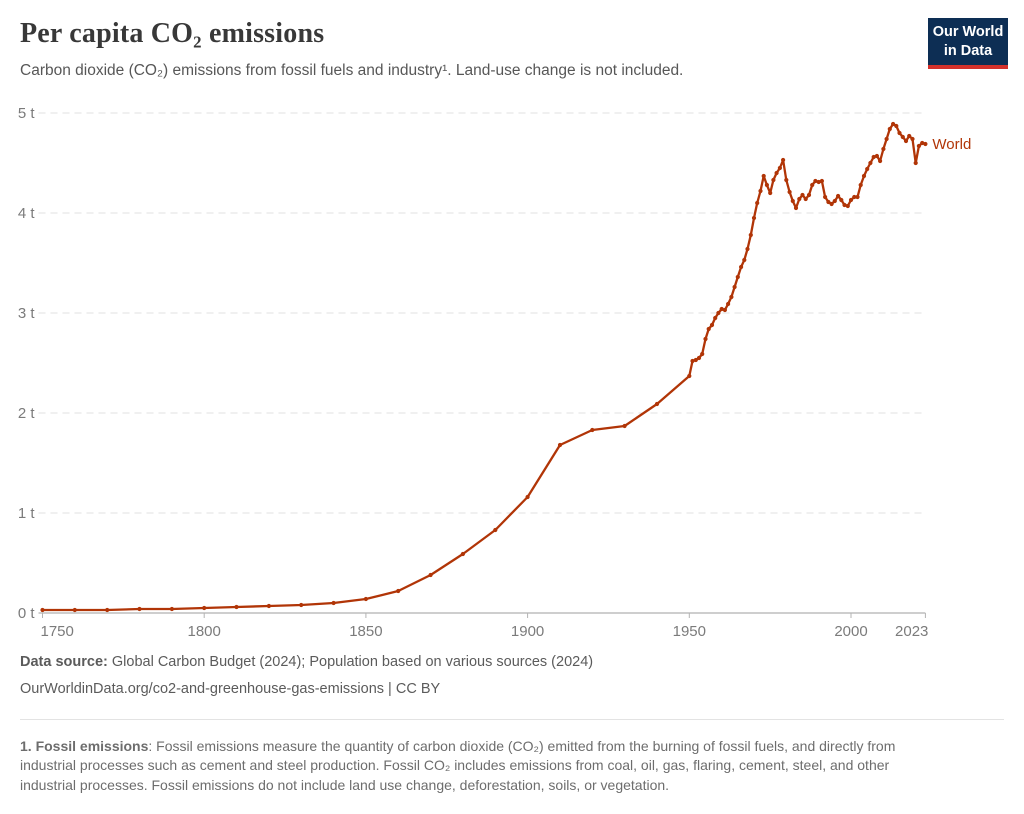 This screenshot has width=1024, height=814. Describe the element at coordinates (968, 43) in the screenshot. I see `owid-logo: Our World in Data` at that location.